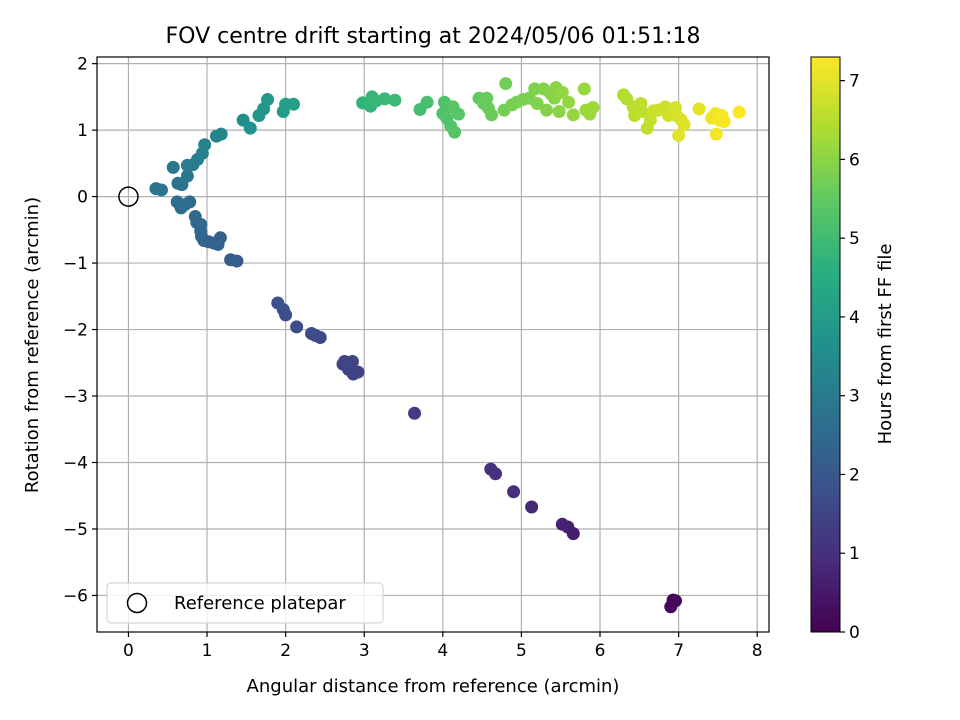 Image resolution: width=960 pixels, height=720 pixels. I want to click on x-tick-label: 0, so click(128, 651).